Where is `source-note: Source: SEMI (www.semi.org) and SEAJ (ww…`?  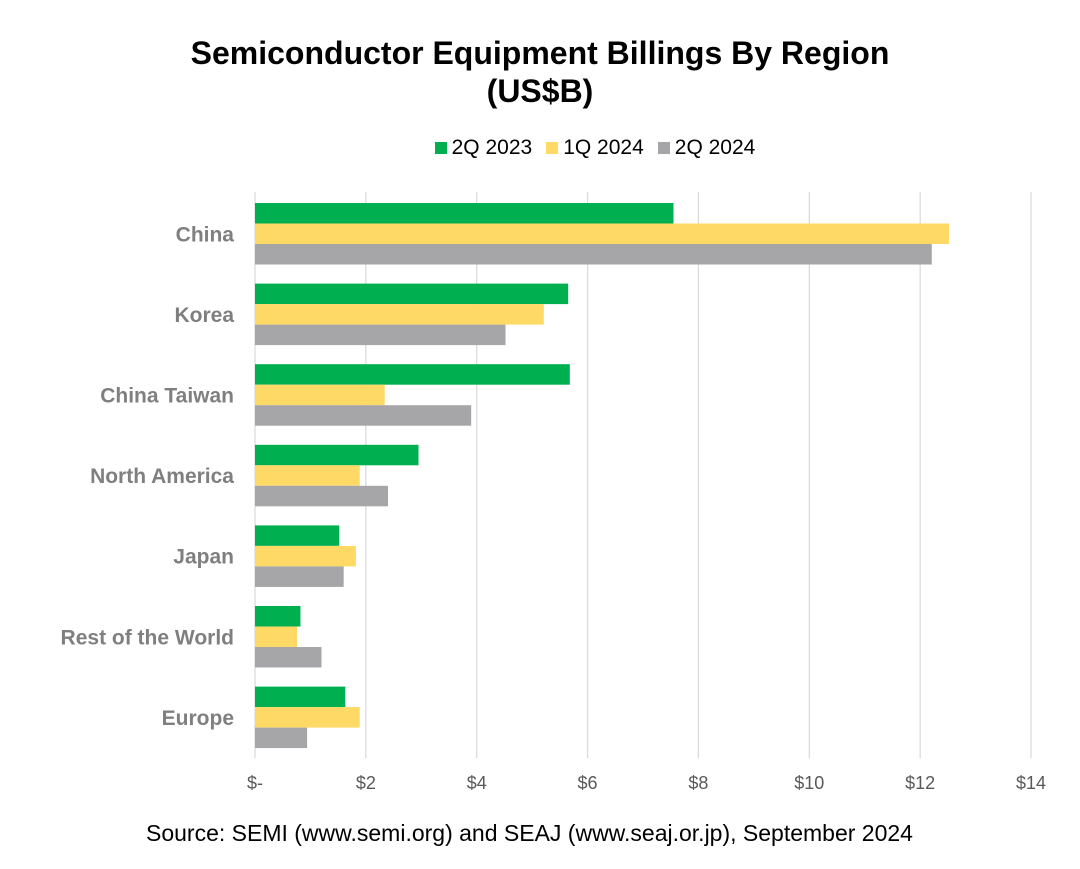 source-note: Source: SEMI (www.semi.org) and SEAJ (ww… is located at coordinates (529, 833).